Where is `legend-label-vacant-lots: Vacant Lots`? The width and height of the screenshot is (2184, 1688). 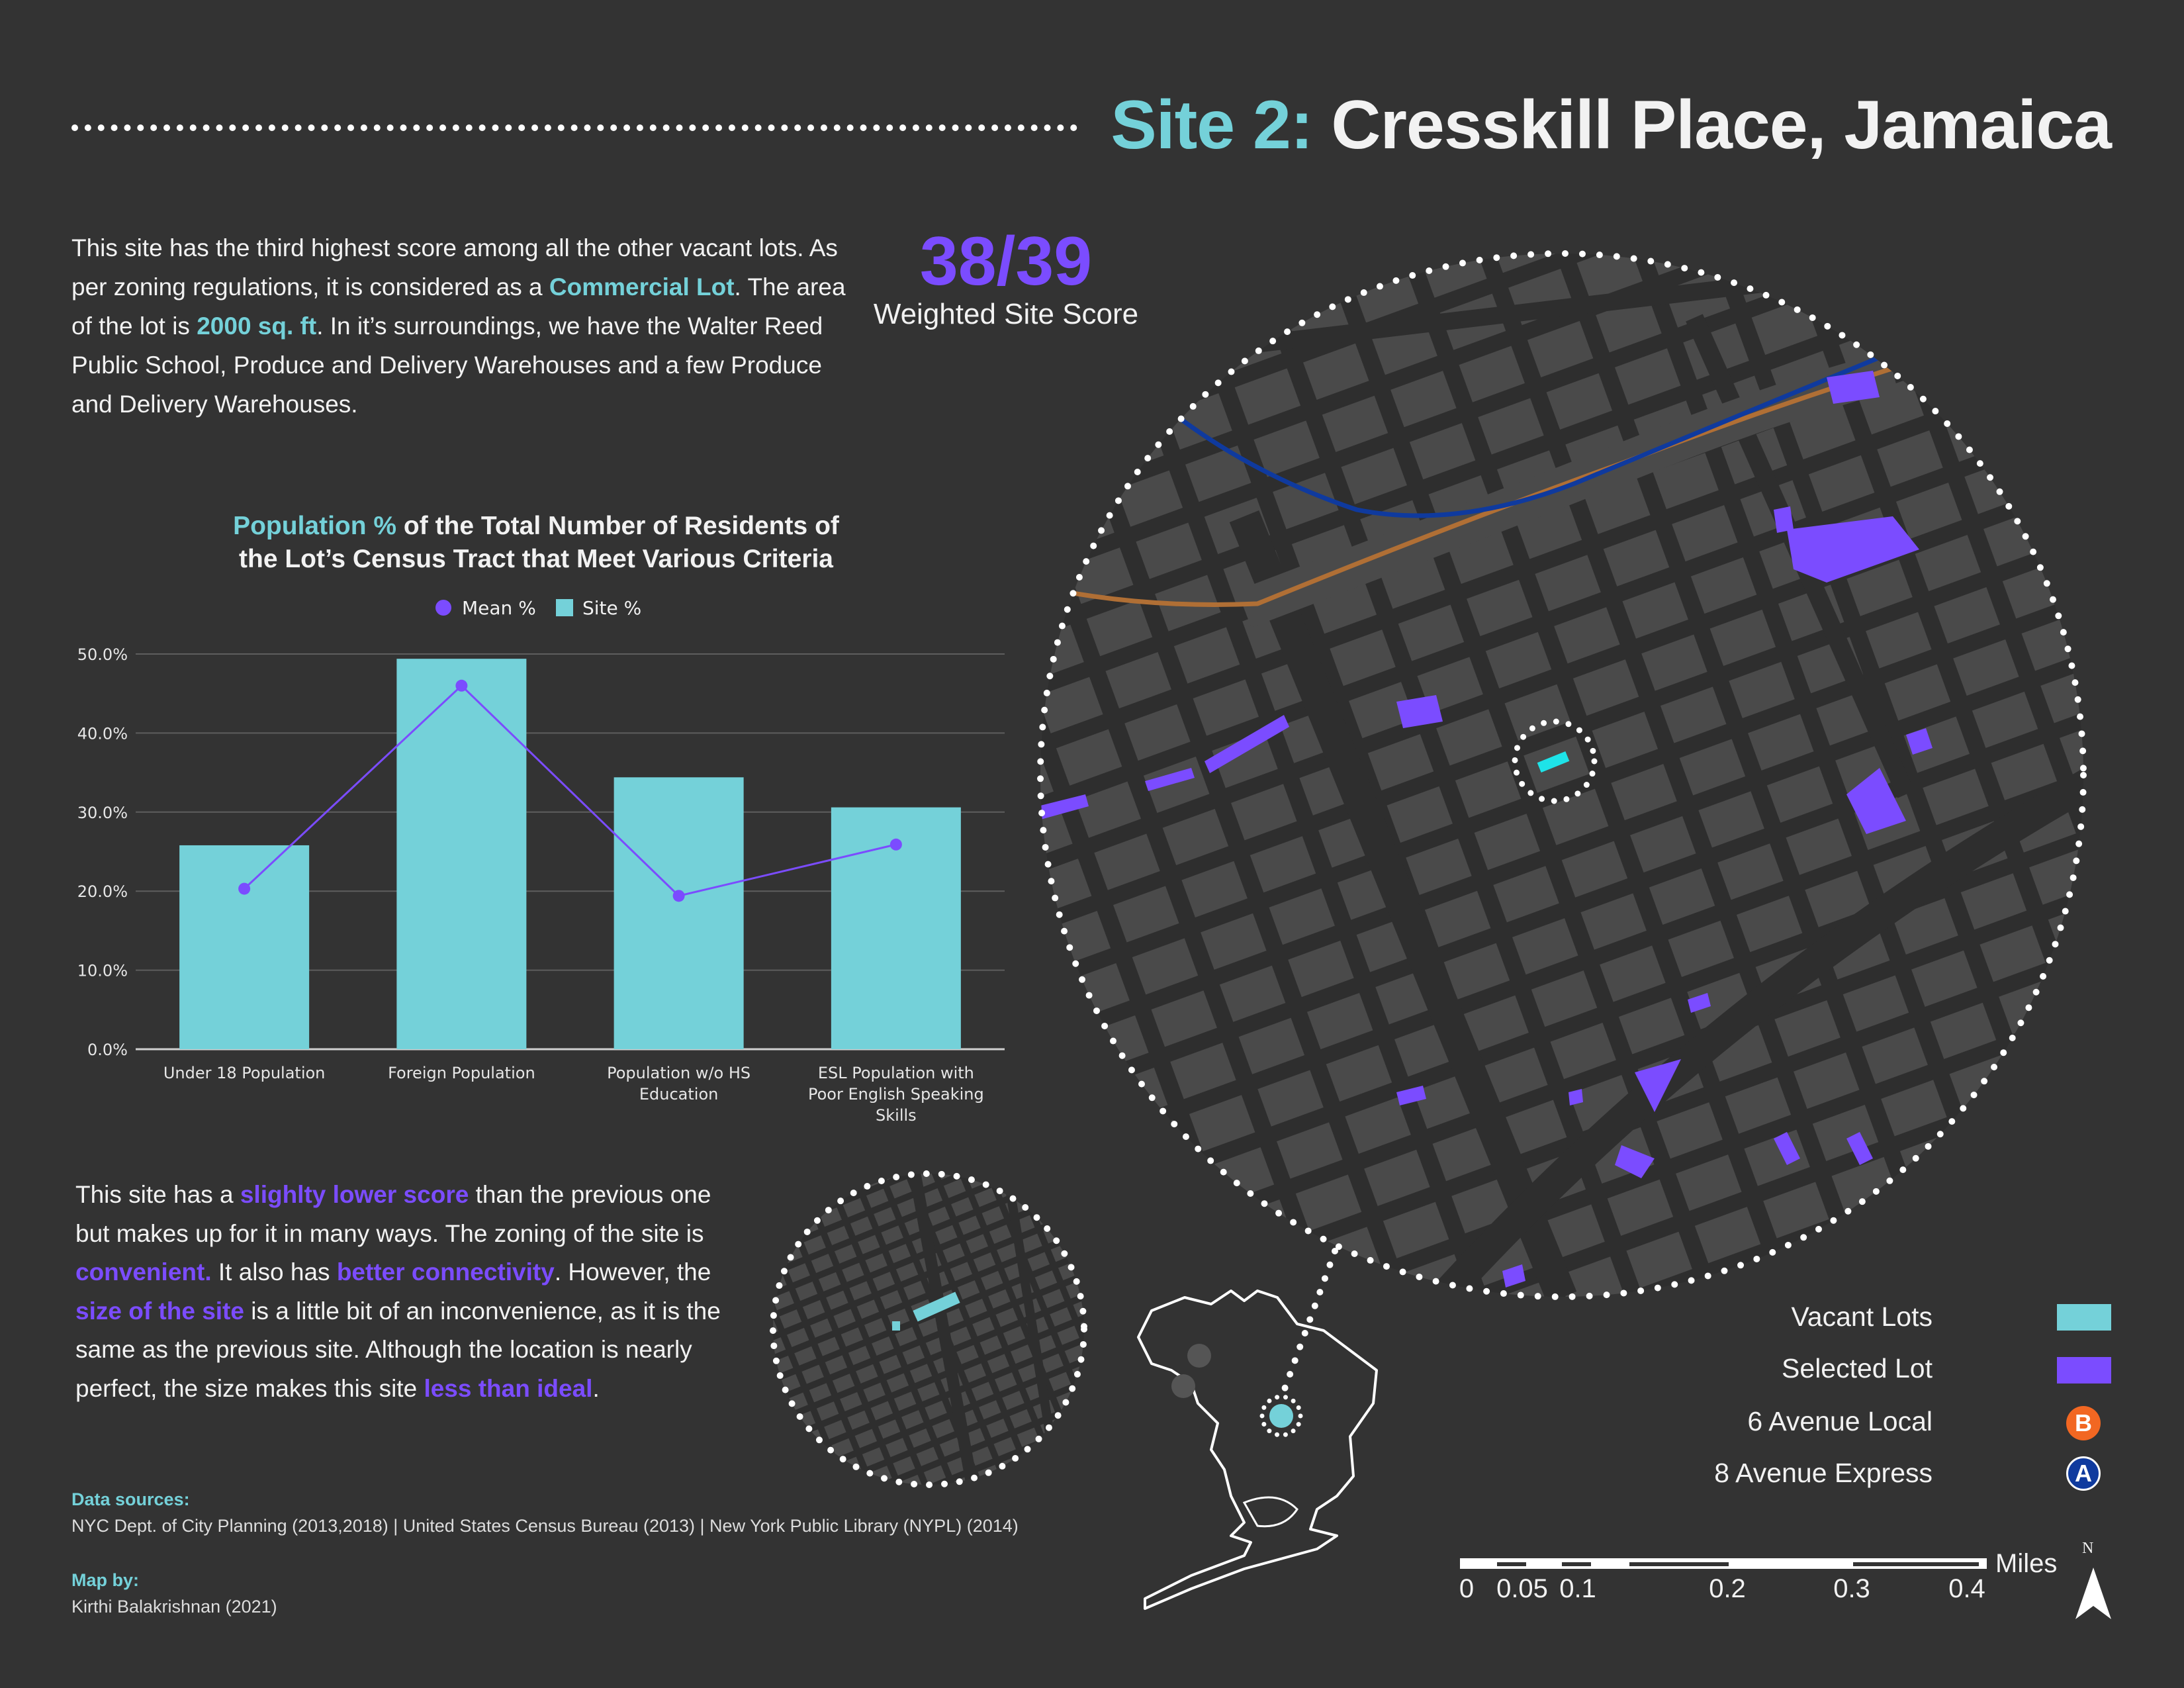 legend-label-vacant-lots: Vacant Lots is located at coordinates (1862, 1316).